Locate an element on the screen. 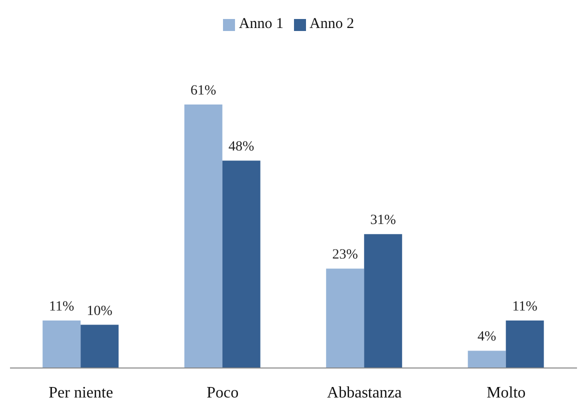 Image resolution: width=579 pixels, height=408 pixels. x-tick-label: Per niente is located at coordinates (81, 393).